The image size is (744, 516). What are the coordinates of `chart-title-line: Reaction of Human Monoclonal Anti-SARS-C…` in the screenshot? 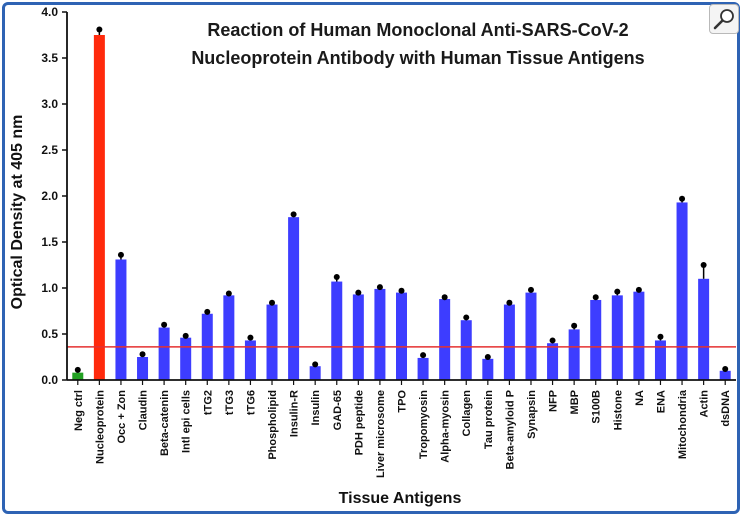 It's located at (417, 30).